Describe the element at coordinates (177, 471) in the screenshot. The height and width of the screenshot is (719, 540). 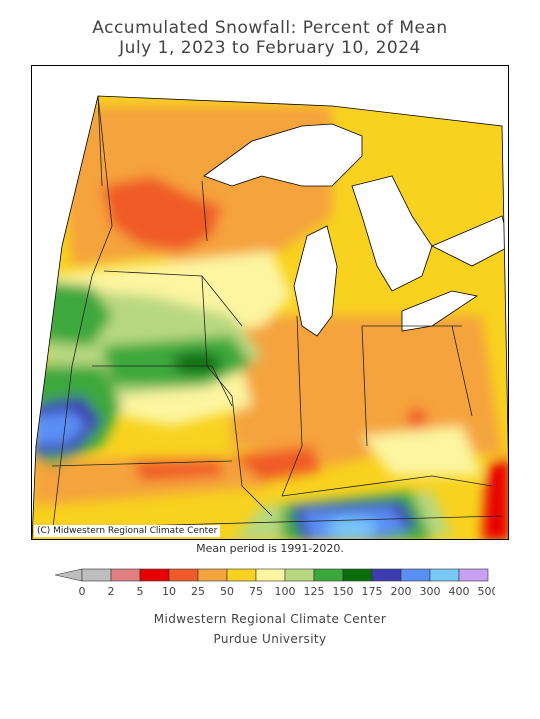
I see `red-region-missouri` at that location.